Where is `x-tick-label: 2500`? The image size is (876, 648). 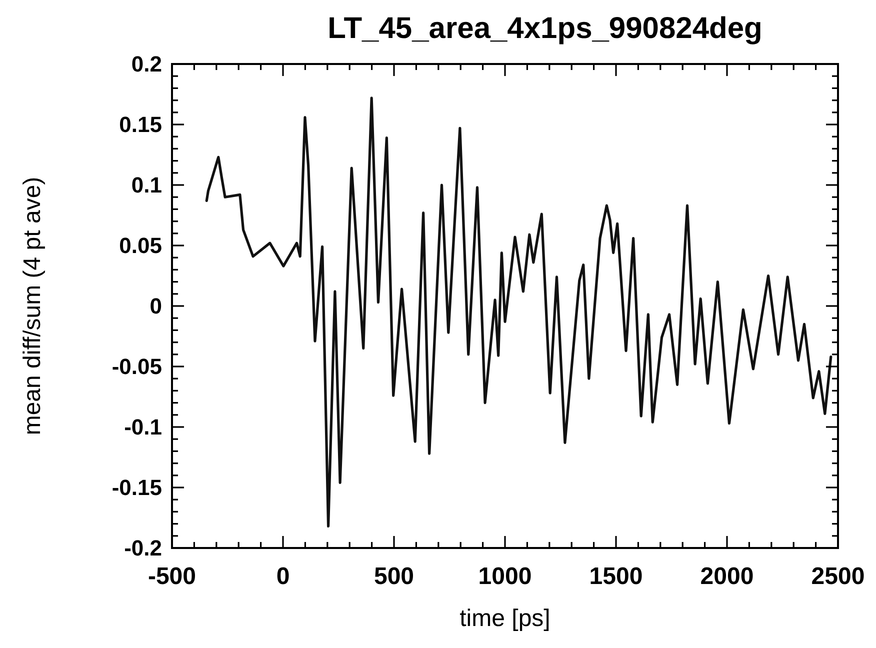
x-tick-label: 2500 is located at coordinates (838, 576).